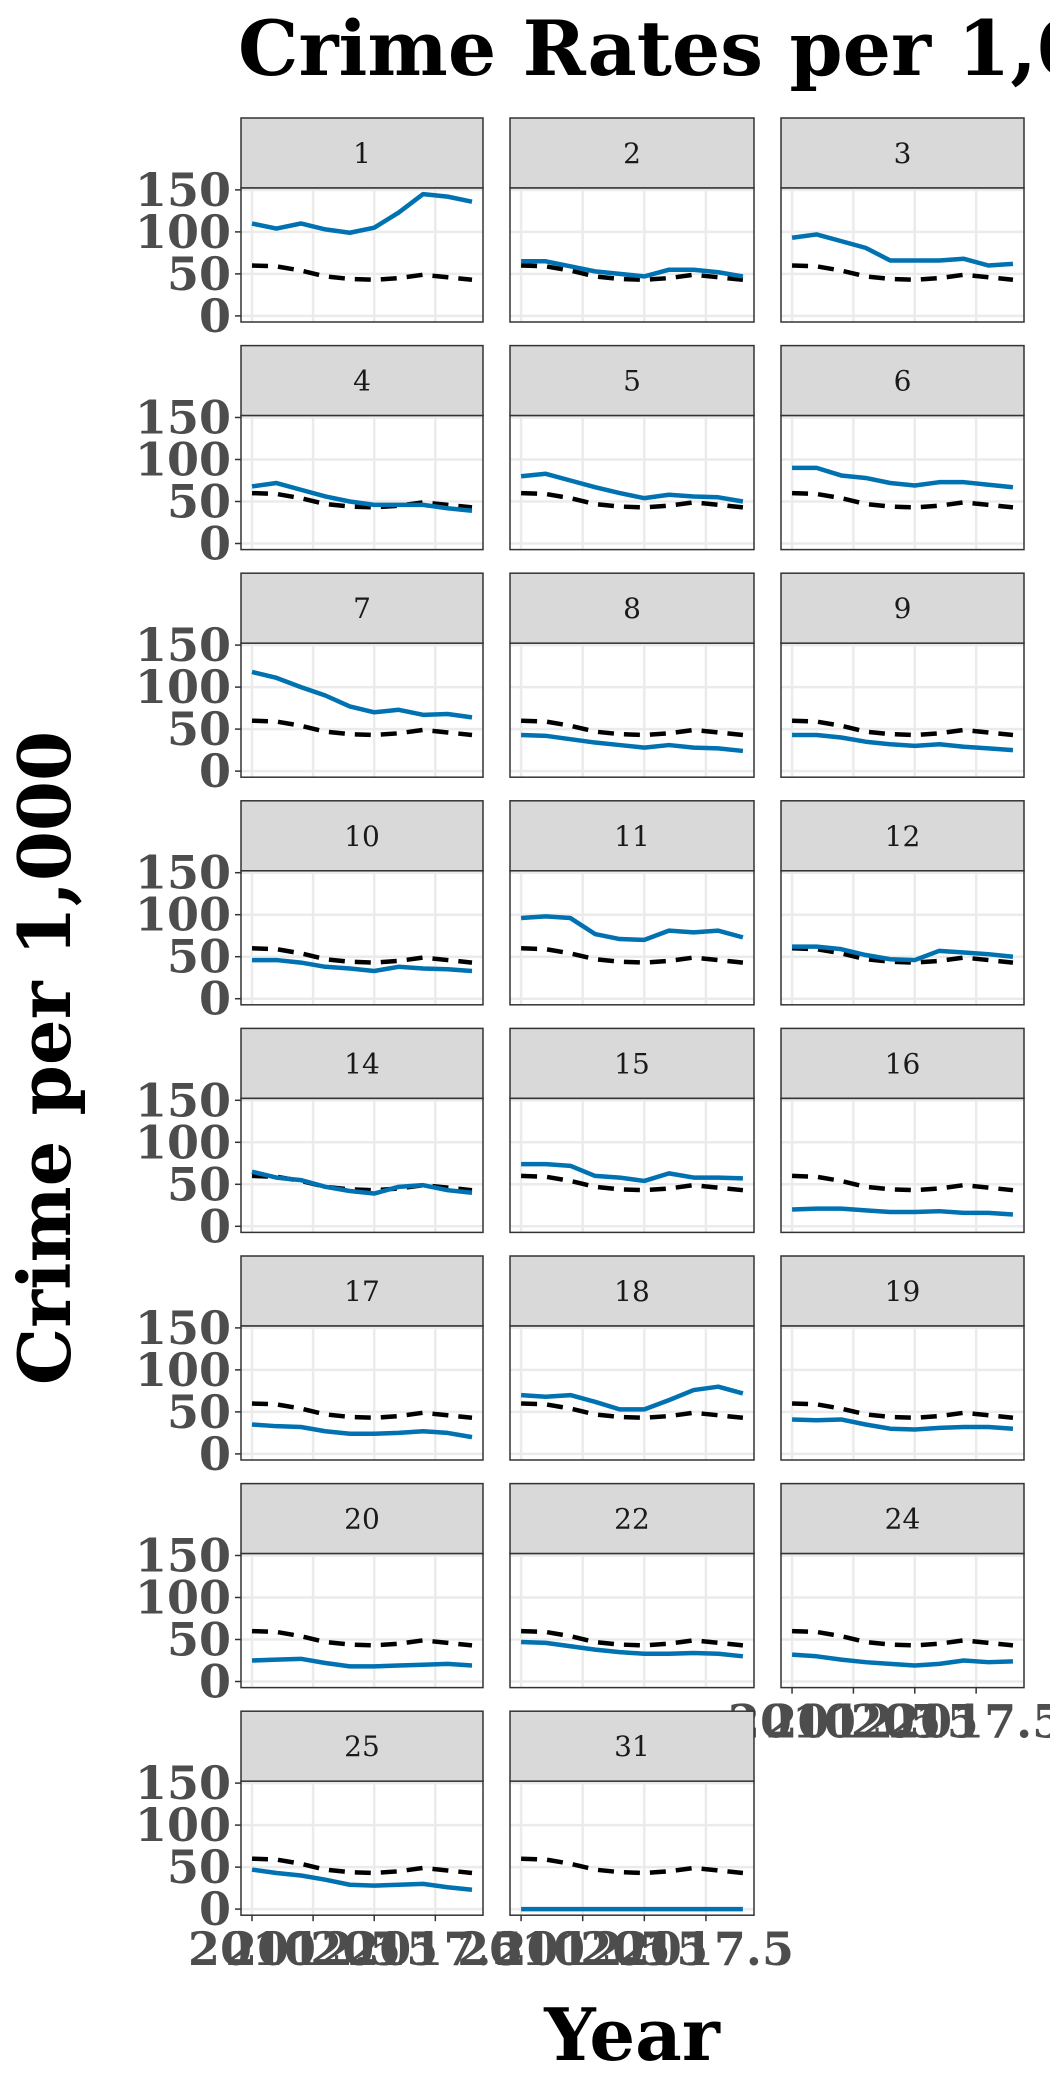 The height and width of the screenshot is (2100, 1050). Describe the element at coordinates (632, 1746) in the screenshot. I see `strip-label: 31` at that location.